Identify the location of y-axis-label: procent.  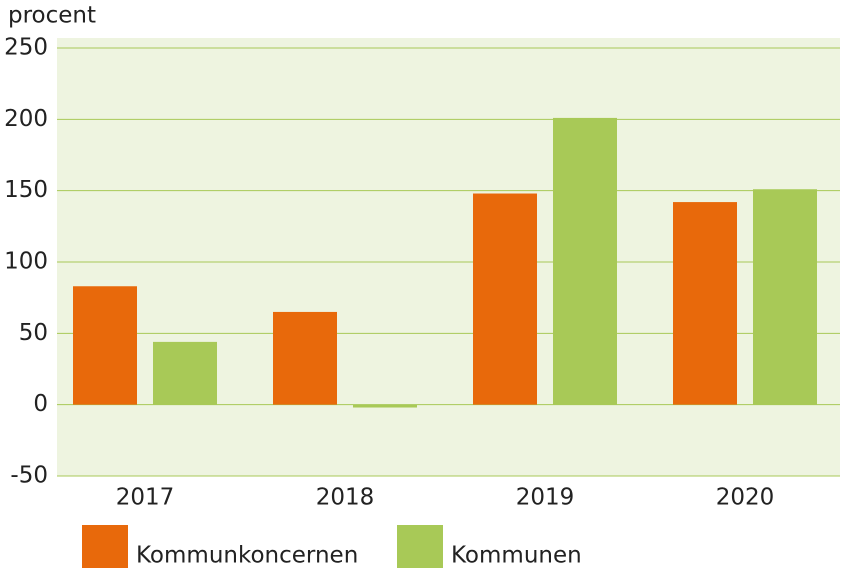
(52, 16).